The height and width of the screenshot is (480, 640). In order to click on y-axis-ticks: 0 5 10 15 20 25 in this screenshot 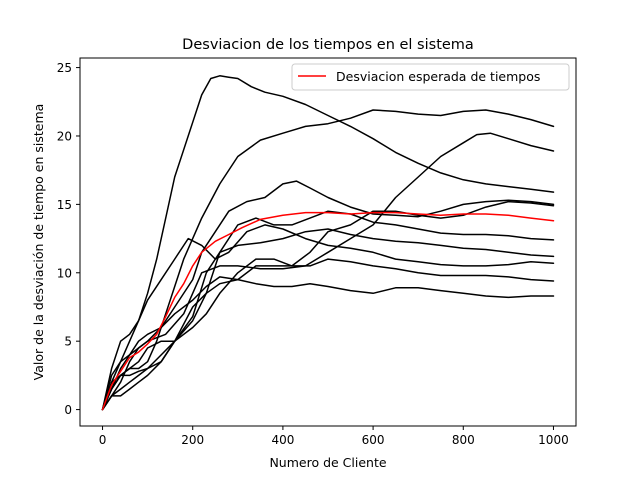, I will do `click(68, 239)`.